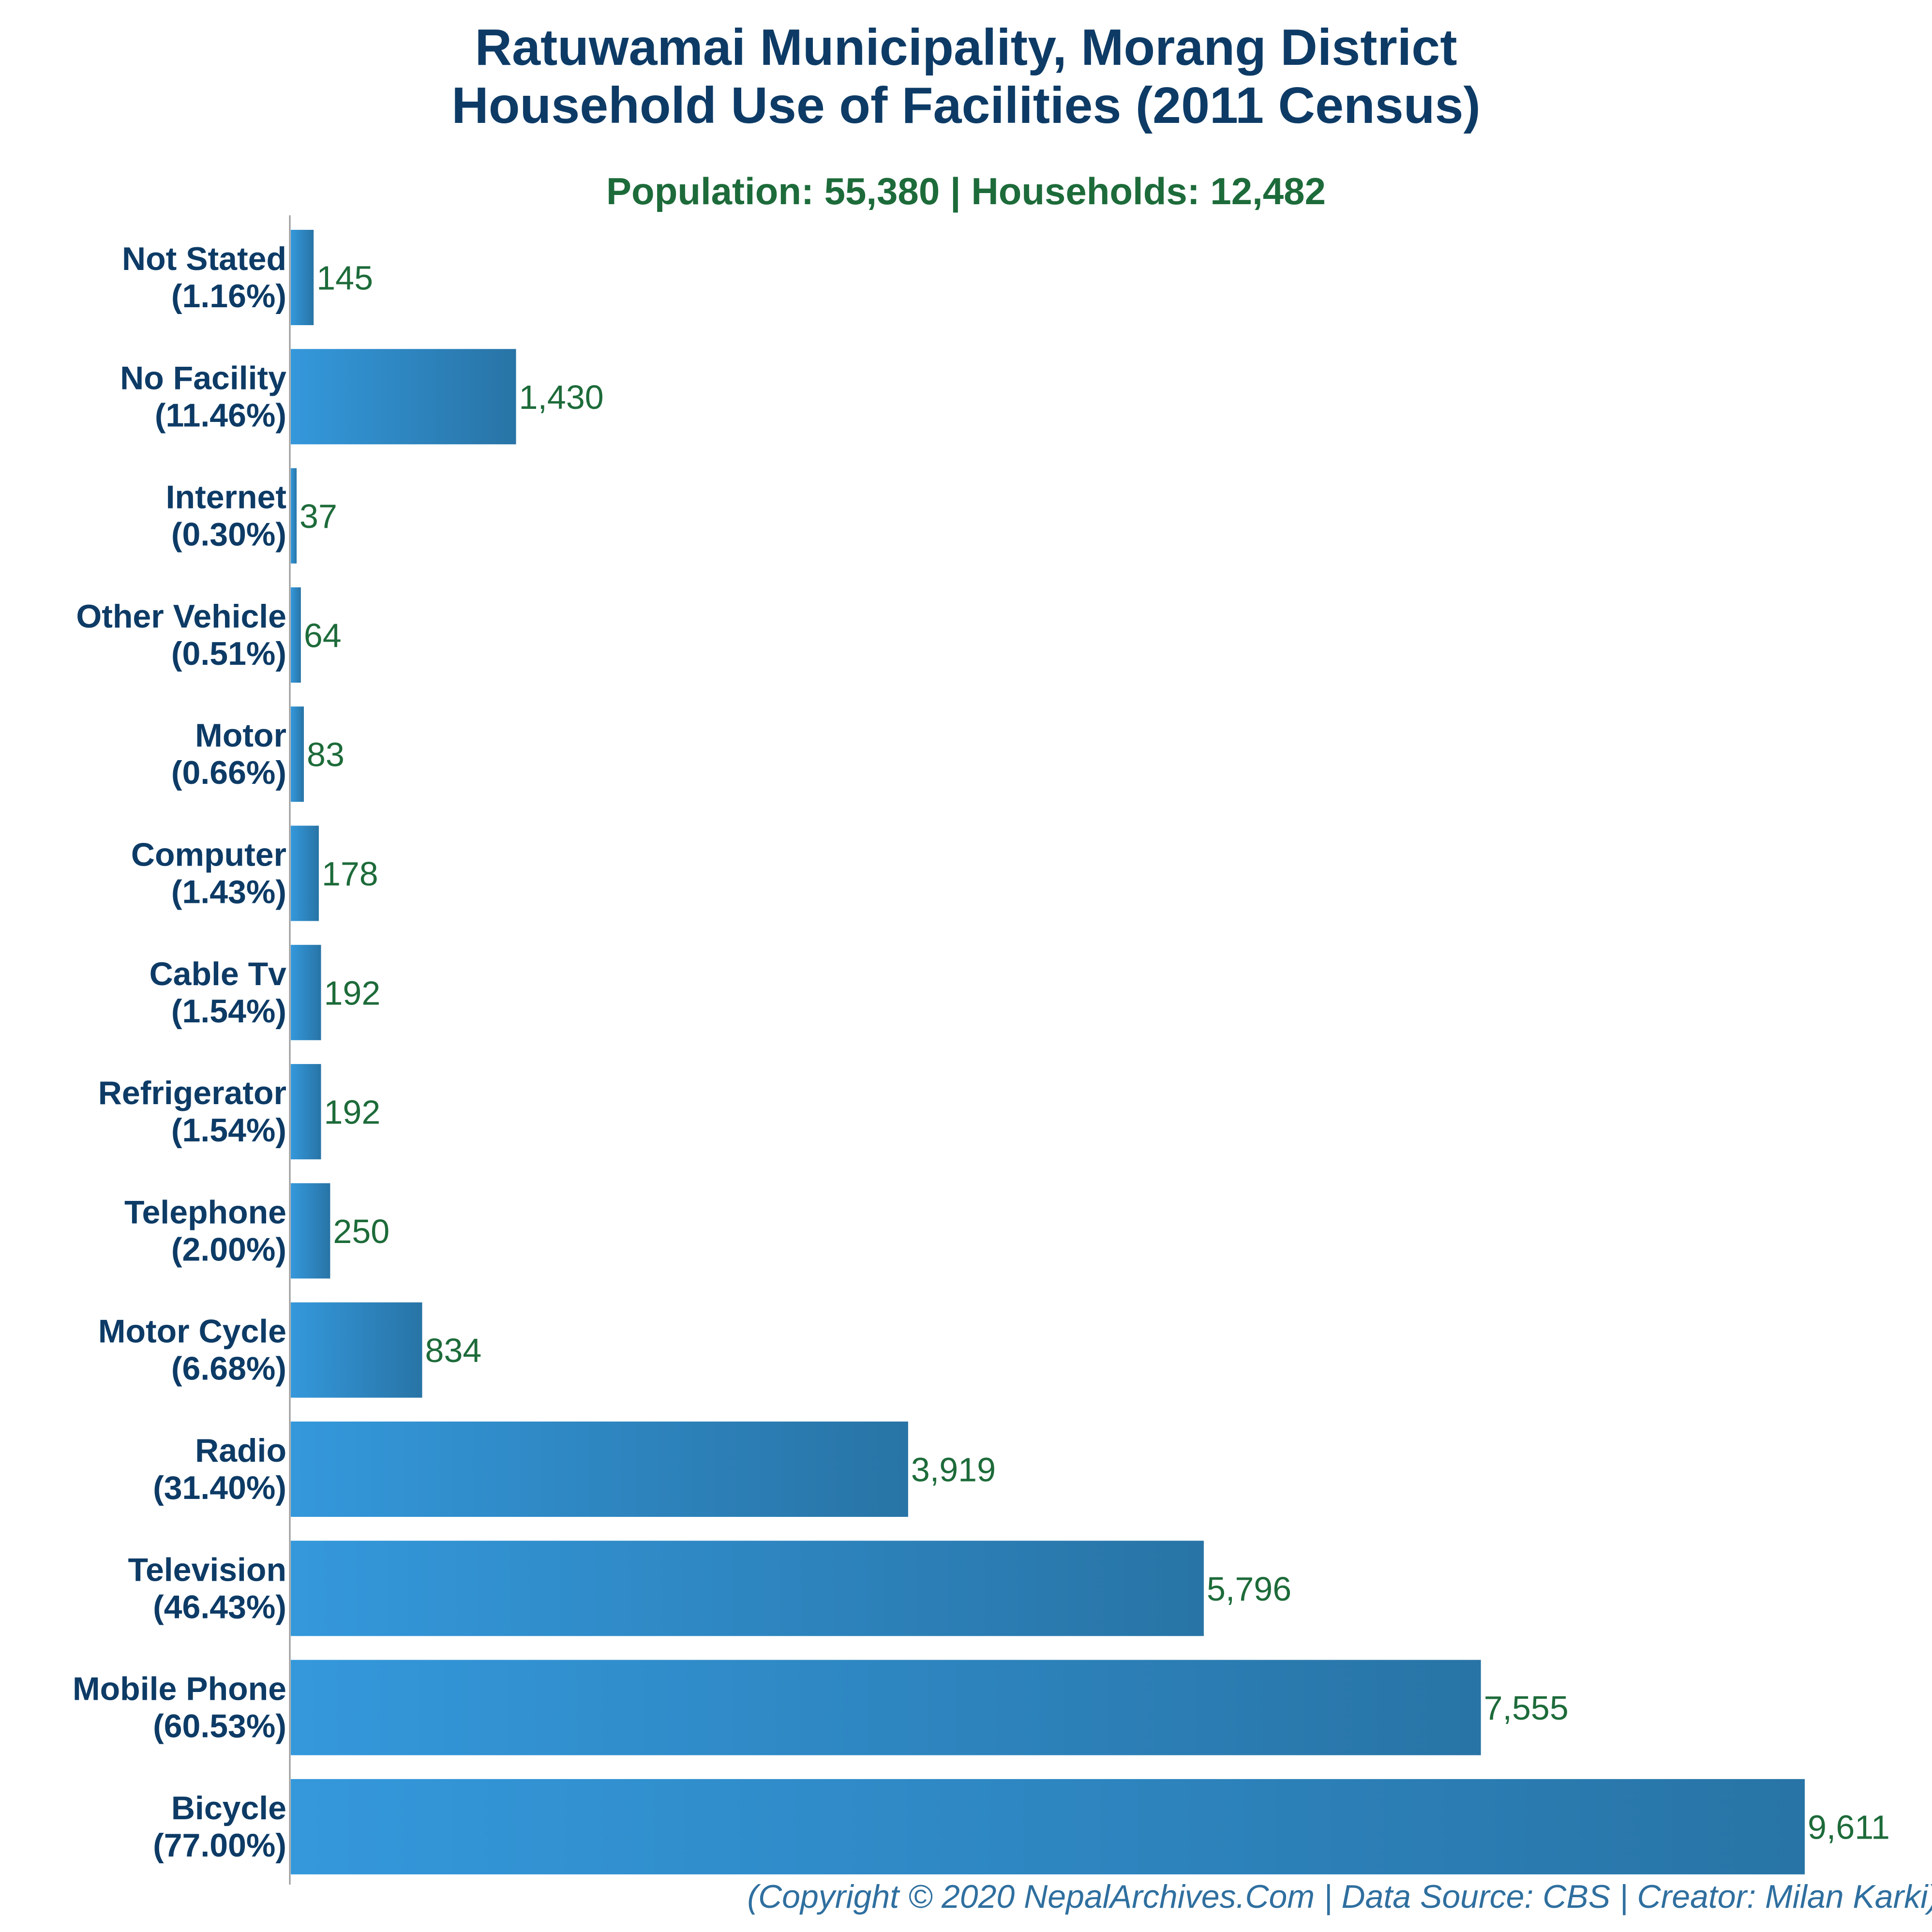  Describe the element at coordinates (886, 1707) in the screenshot. I see `bar-mobile-phone` at that location.